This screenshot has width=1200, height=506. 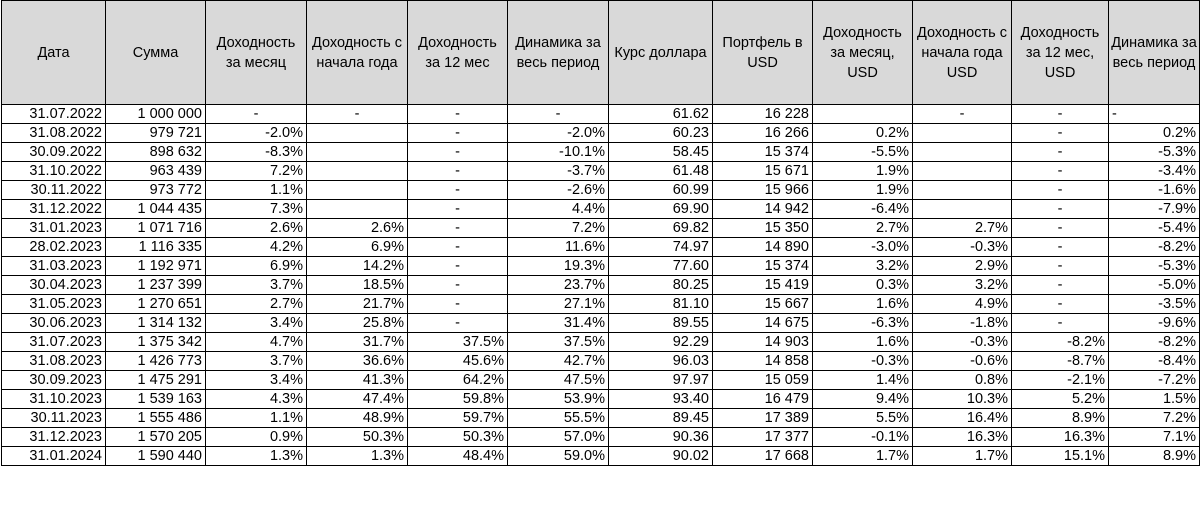 I want to click on table-cell: -8.2%, so click(x=1154, y=342).